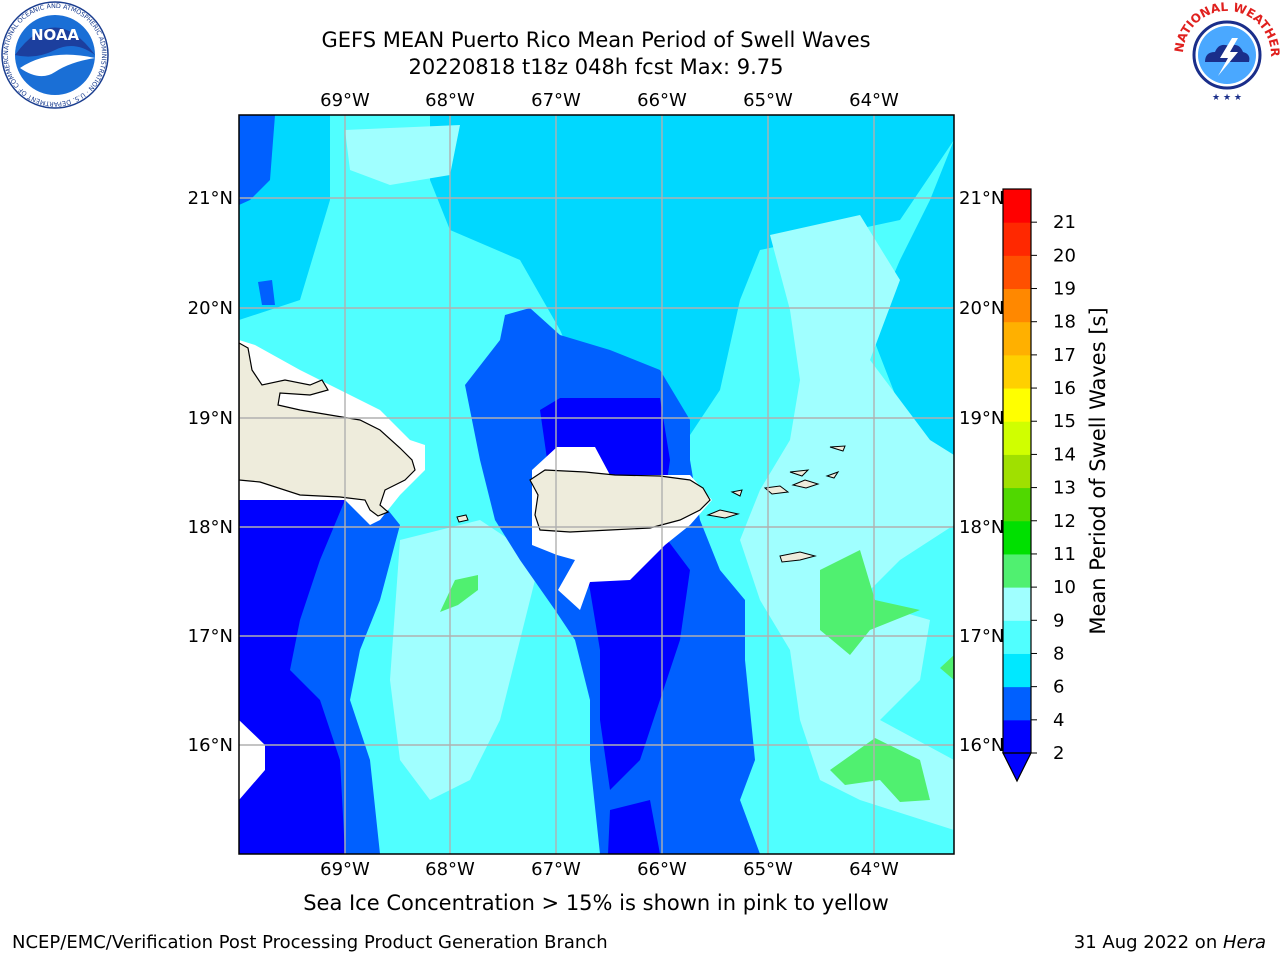 This screenshot has height=960, width=1280. Describe the element at coordinates (450, 100) in the screenshot. I see `lon-label-top: 68°W` at that location.